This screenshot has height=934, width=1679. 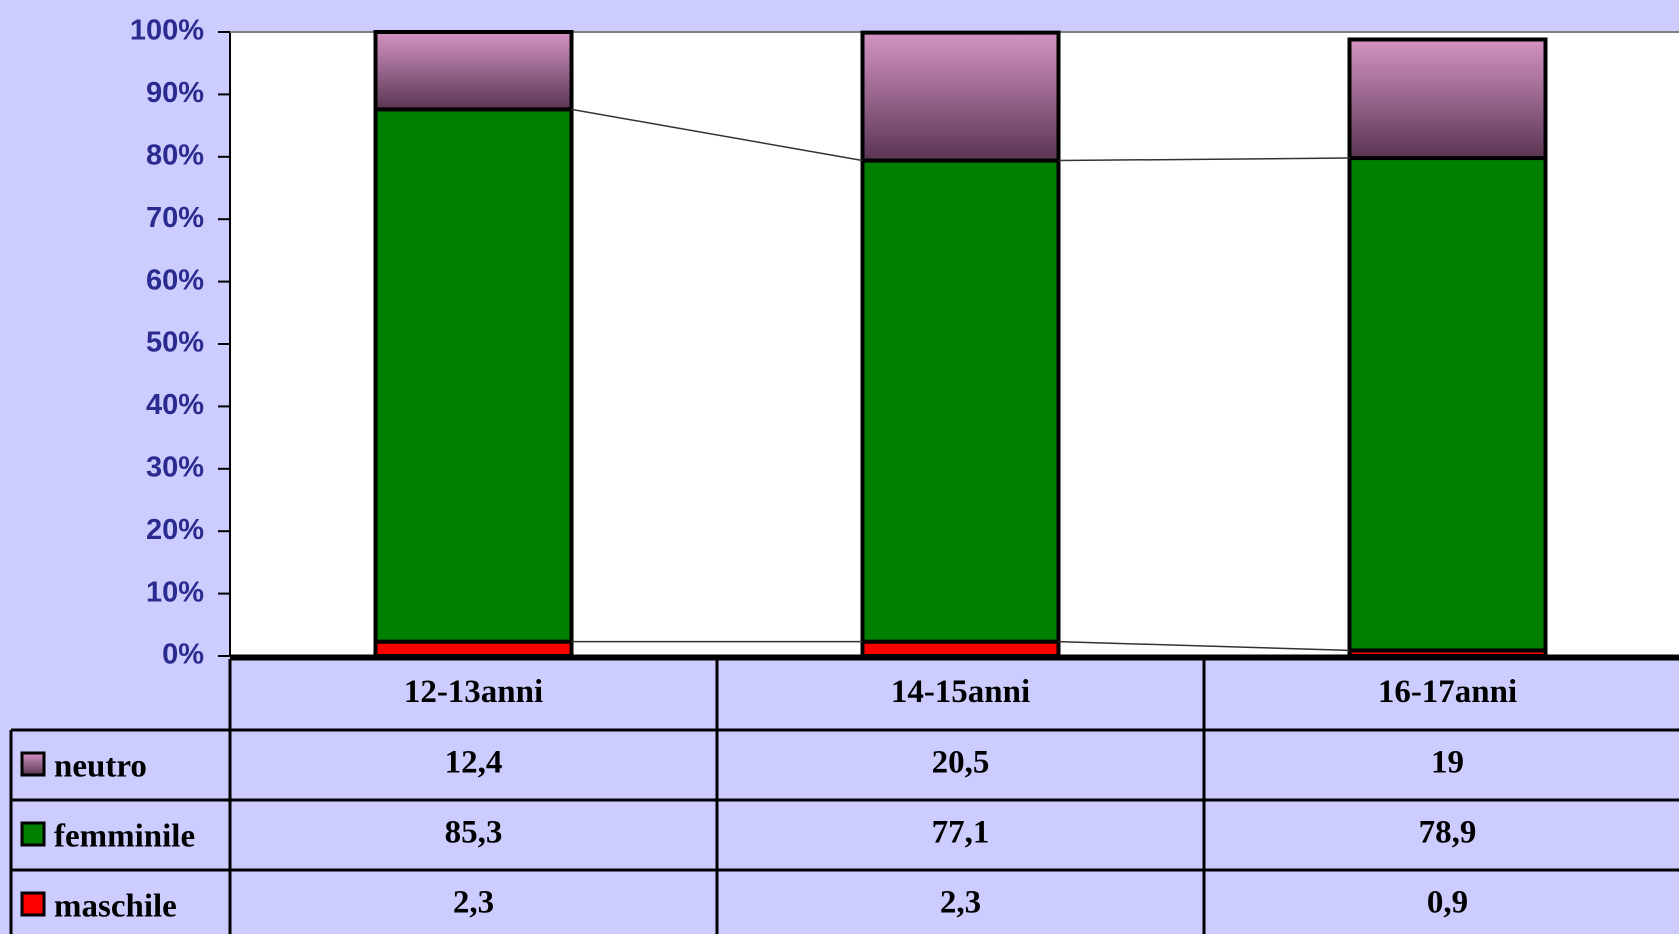 I want to click on value-label: 20,5, so click(x=961, y=763).